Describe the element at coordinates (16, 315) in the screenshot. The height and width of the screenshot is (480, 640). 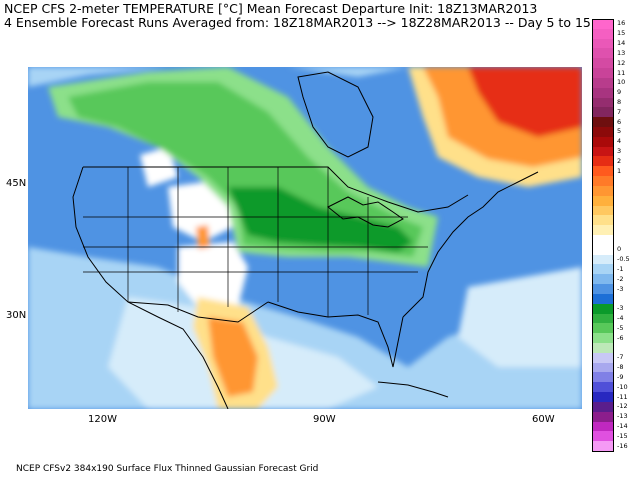
I see `lat-label-30n: 30N` at that location.